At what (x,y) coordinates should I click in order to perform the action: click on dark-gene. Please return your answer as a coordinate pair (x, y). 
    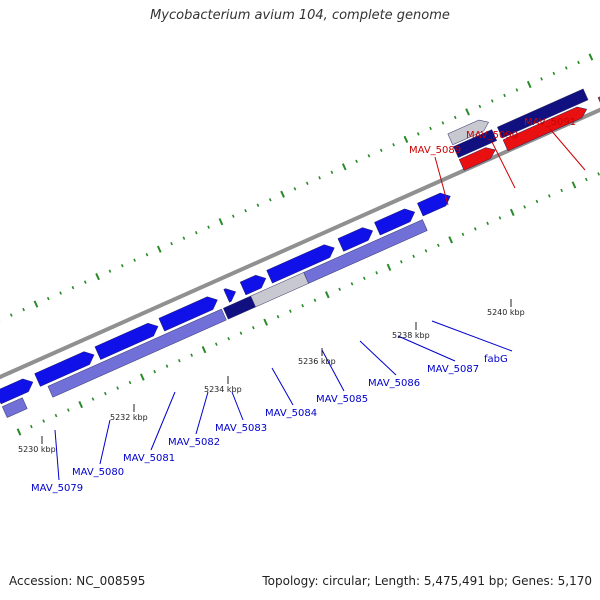
    Looking at the image, I should click on (475, 143).